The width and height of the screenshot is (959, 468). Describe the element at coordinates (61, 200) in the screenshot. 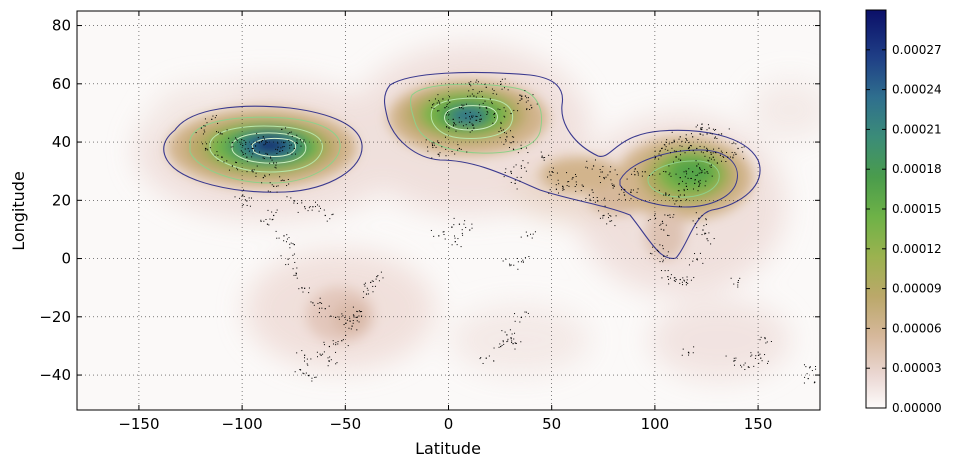

I see `y-tick-label: 20` at that location.